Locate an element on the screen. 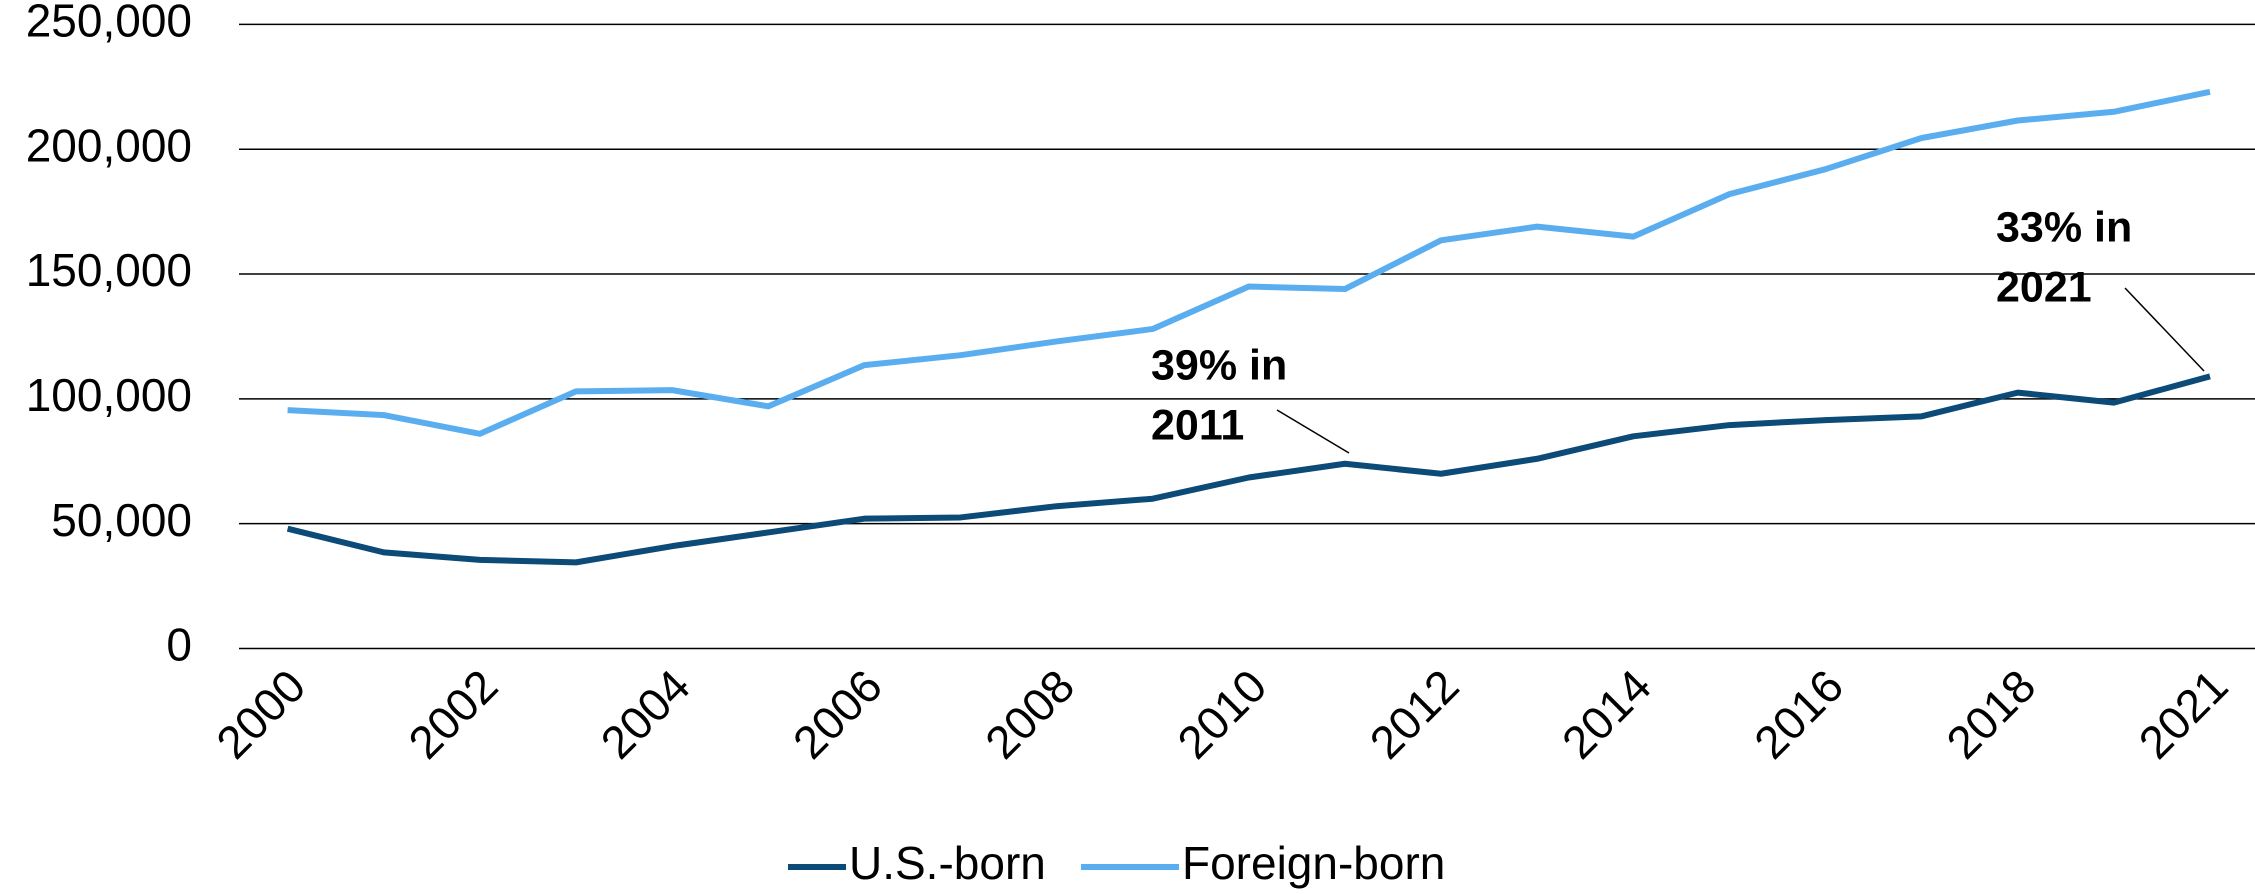 The height and width of the screenshot is (894, 2255). annotation: 33% in is located at coordinates (2064, 227).